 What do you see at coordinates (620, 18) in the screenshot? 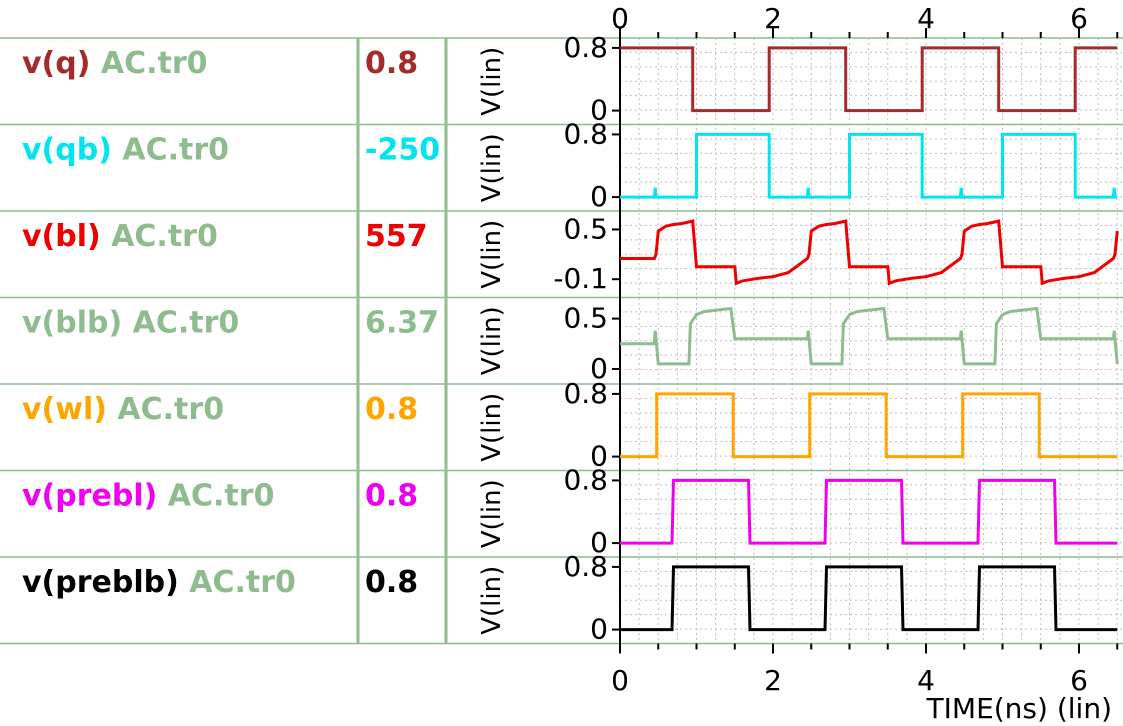
I see `x-tick-label-top: 0` at bounding box center [620, 18].